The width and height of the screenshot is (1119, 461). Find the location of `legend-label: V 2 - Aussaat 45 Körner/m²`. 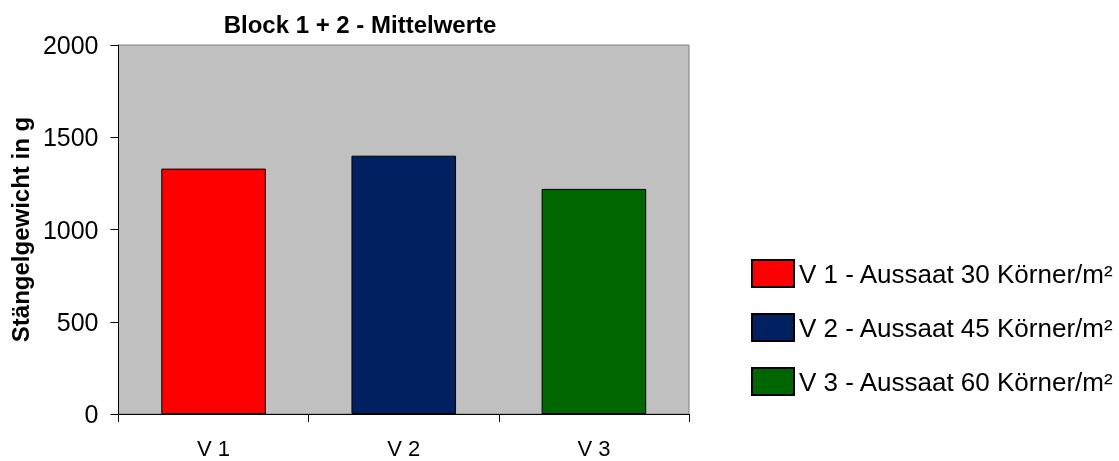

legend-label: V 2 - Aussaat 45 Körner/m² is located at coordinates (956, 327).